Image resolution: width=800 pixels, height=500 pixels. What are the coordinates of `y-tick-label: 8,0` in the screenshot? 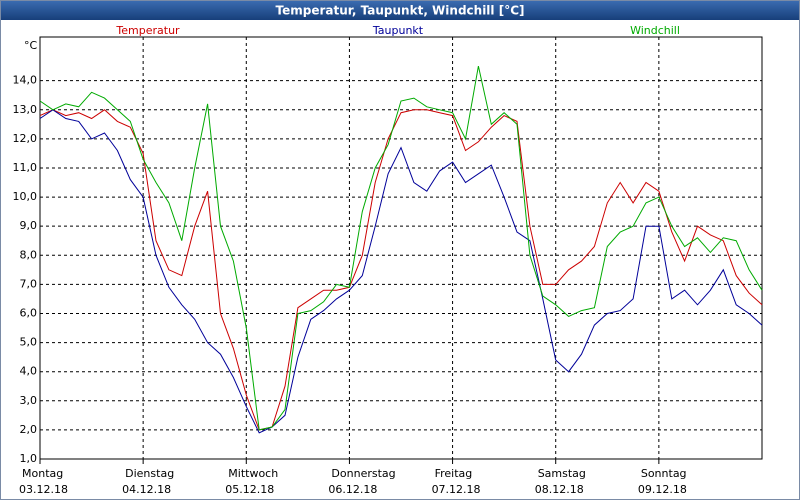 It's located at (29, 254).